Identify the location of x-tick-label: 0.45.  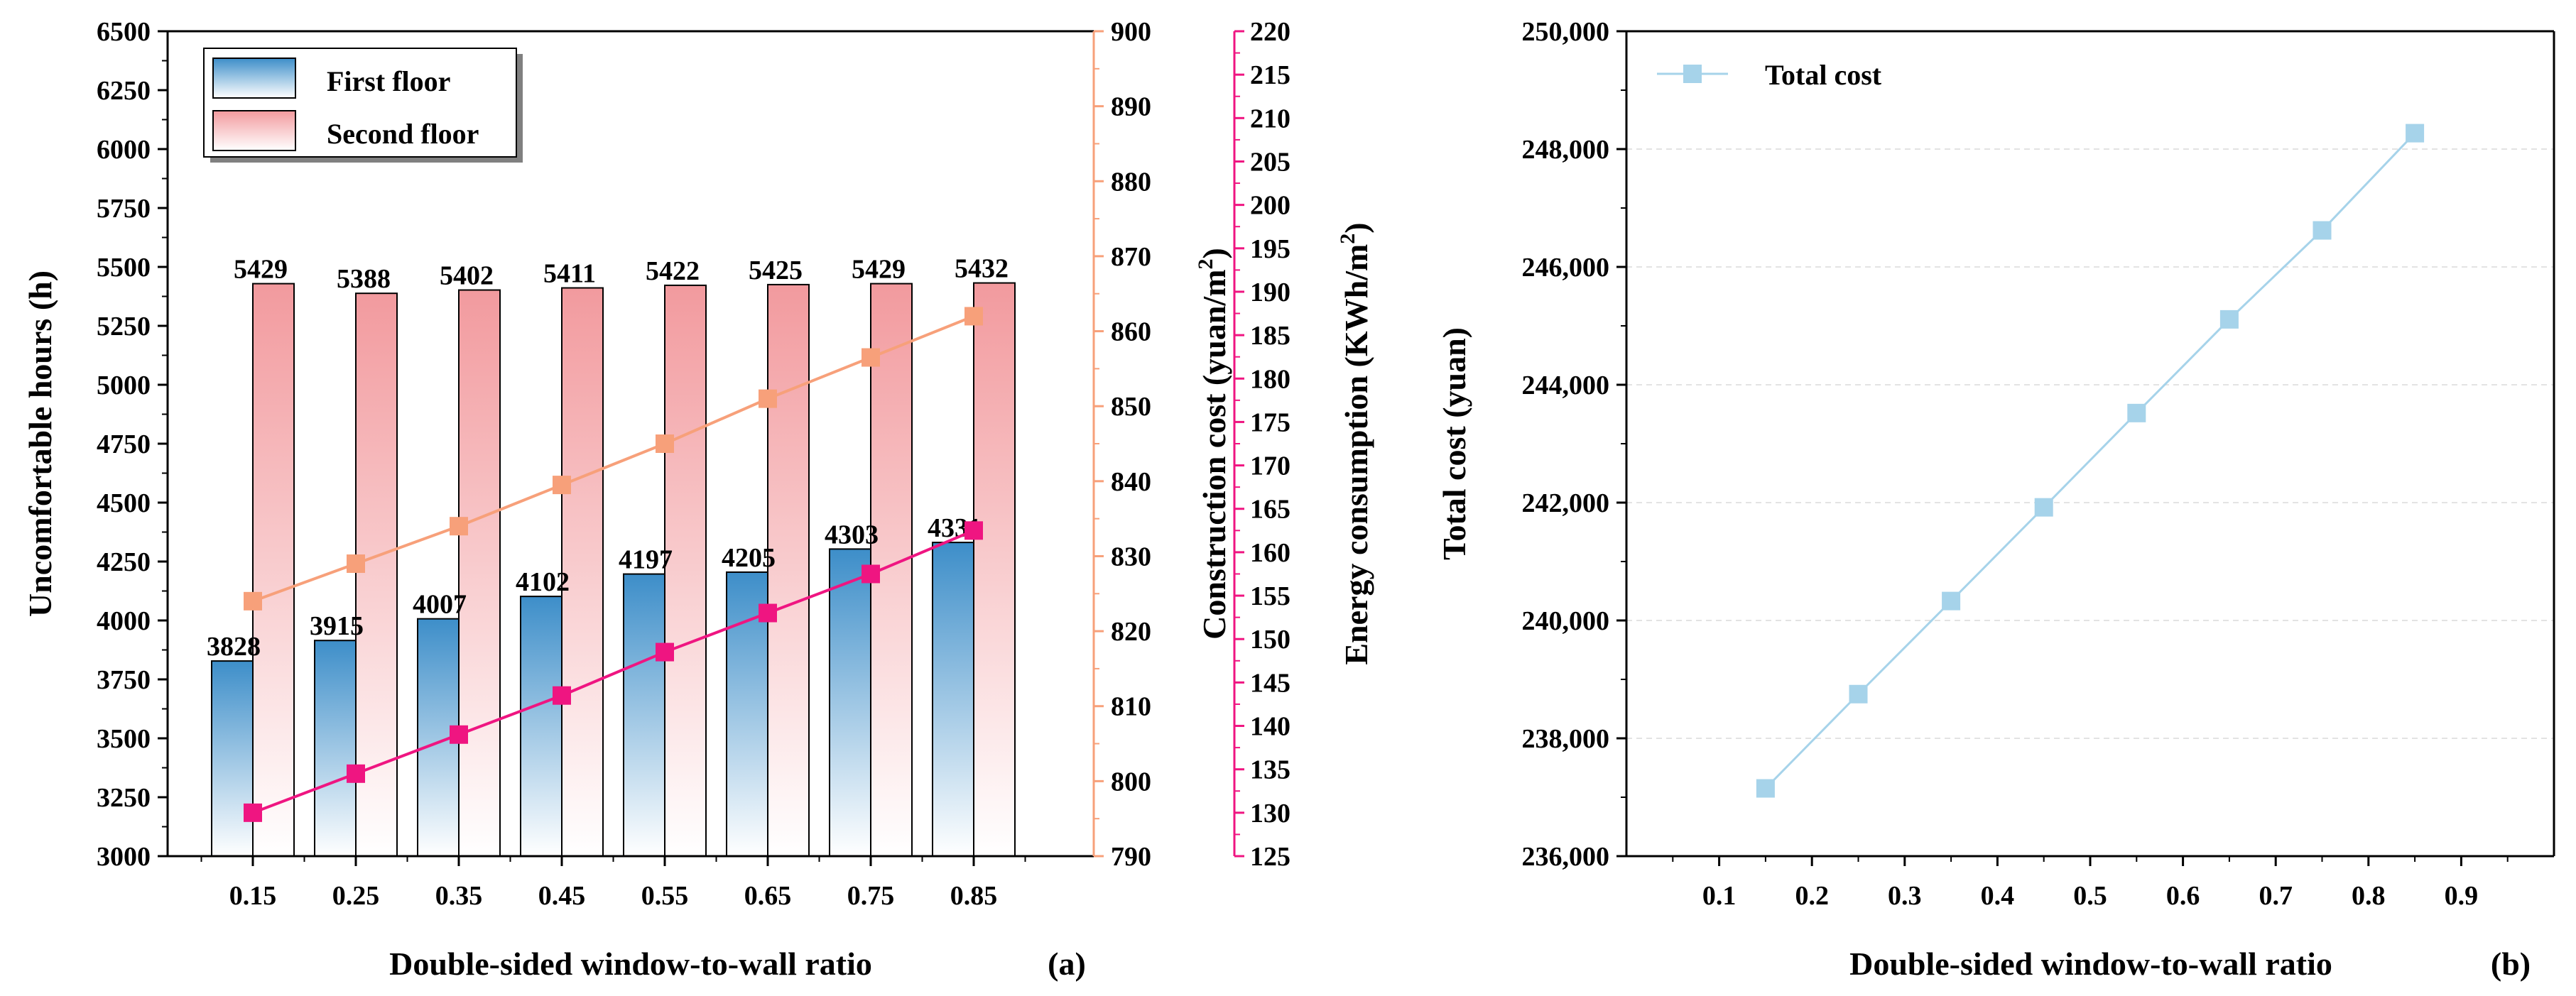
(562, 896).